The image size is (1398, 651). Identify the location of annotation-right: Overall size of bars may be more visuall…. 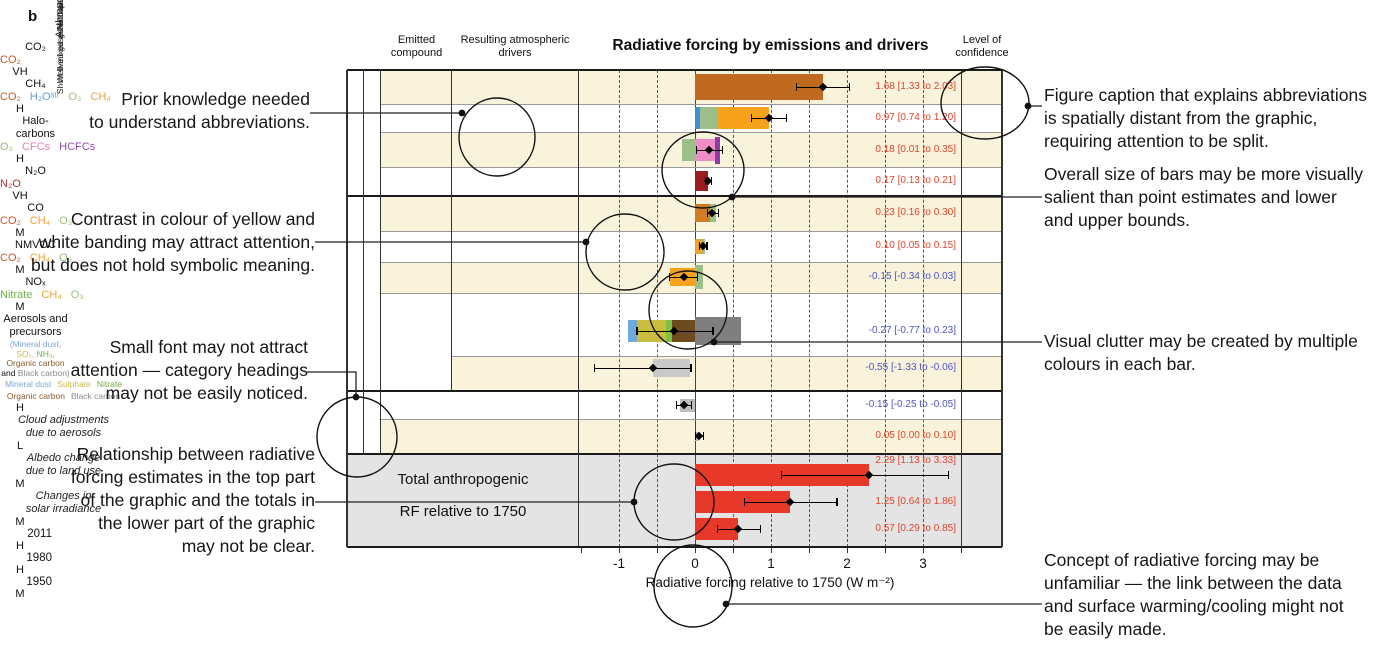
(1203, 197).